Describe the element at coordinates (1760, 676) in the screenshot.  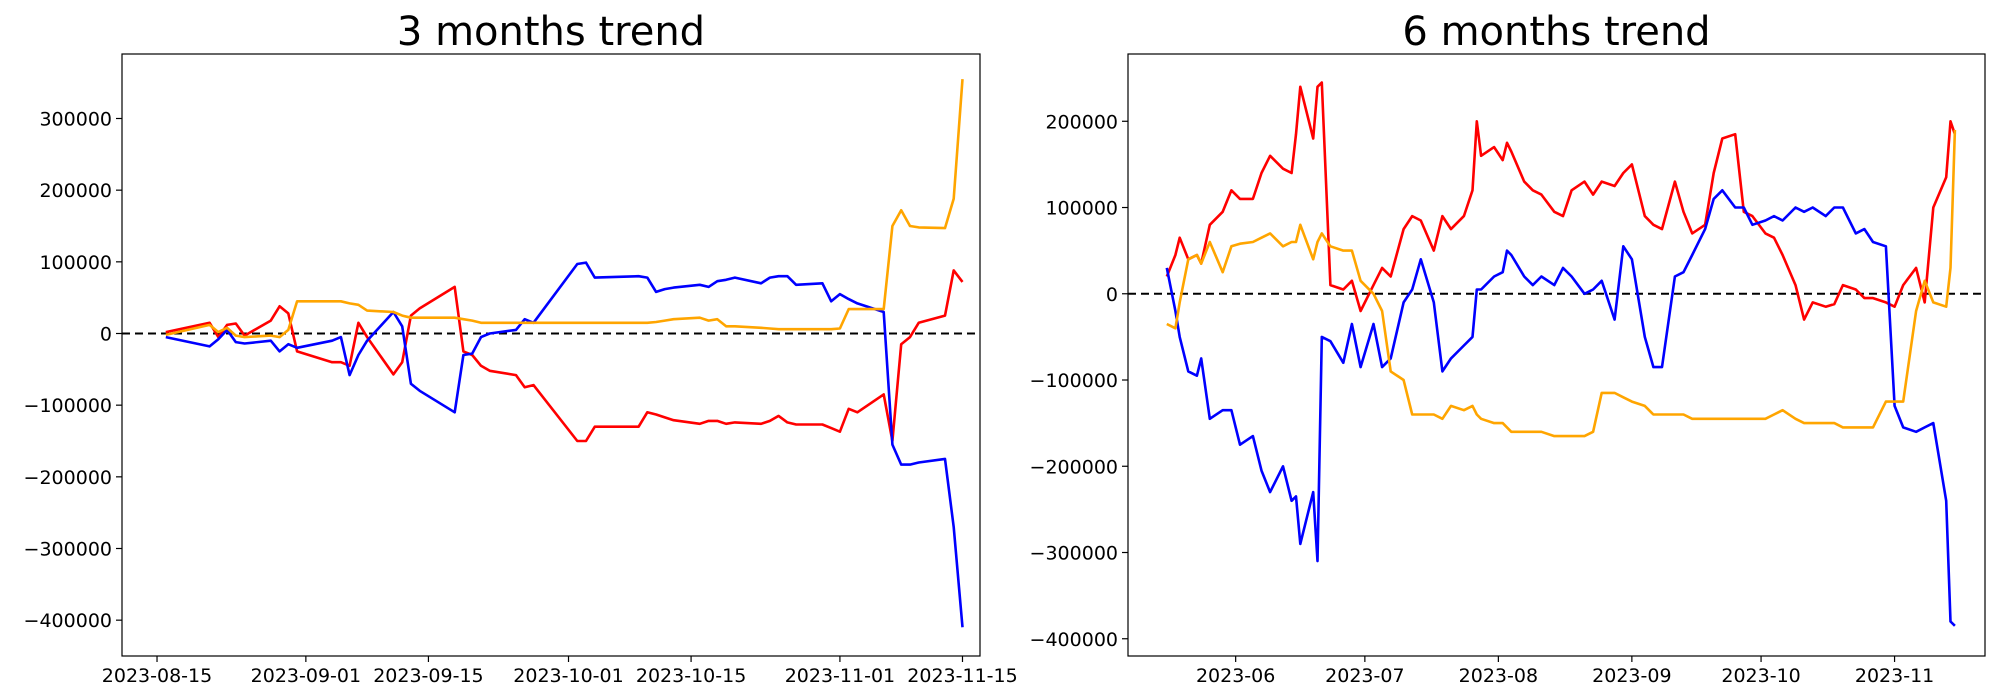
I see `x-tick-label: 2023-10` at that location.